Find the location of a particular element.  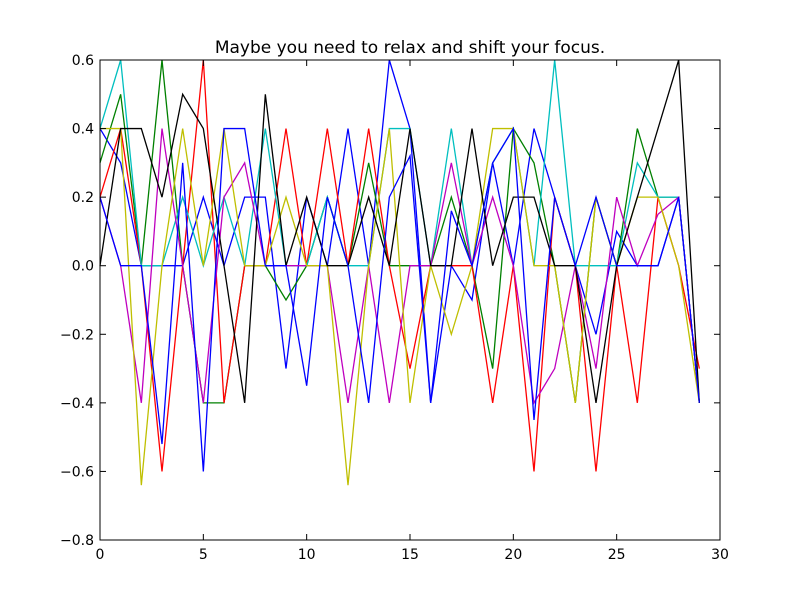

x-tick-label: 25 is located at coordinates (617, 555).